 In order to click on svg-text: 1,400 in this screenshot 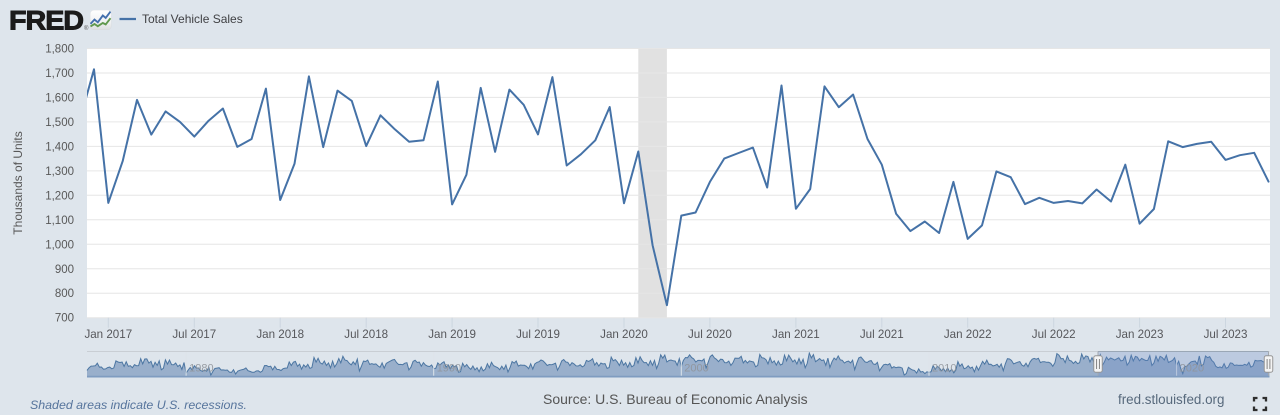, I will do `click(59, 147)`.